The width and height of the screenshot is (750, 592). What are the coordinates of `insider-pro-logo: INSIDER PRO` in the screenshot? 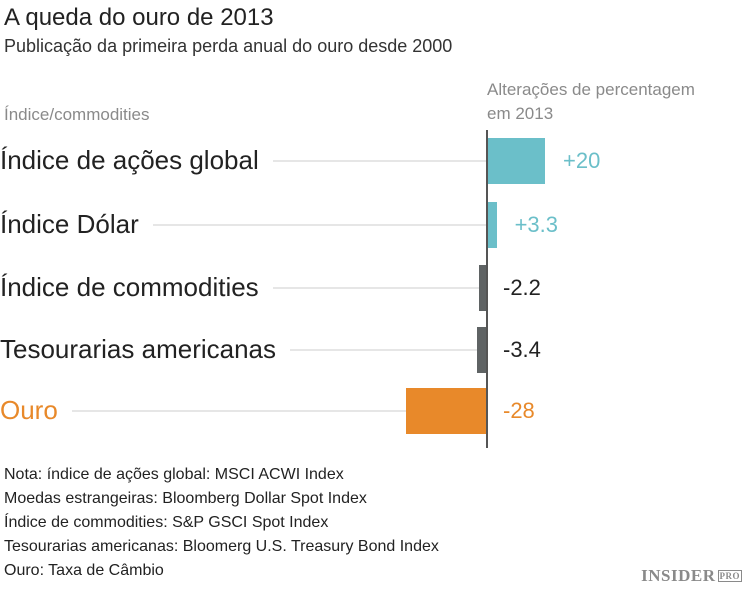 It's located at (691, 576).